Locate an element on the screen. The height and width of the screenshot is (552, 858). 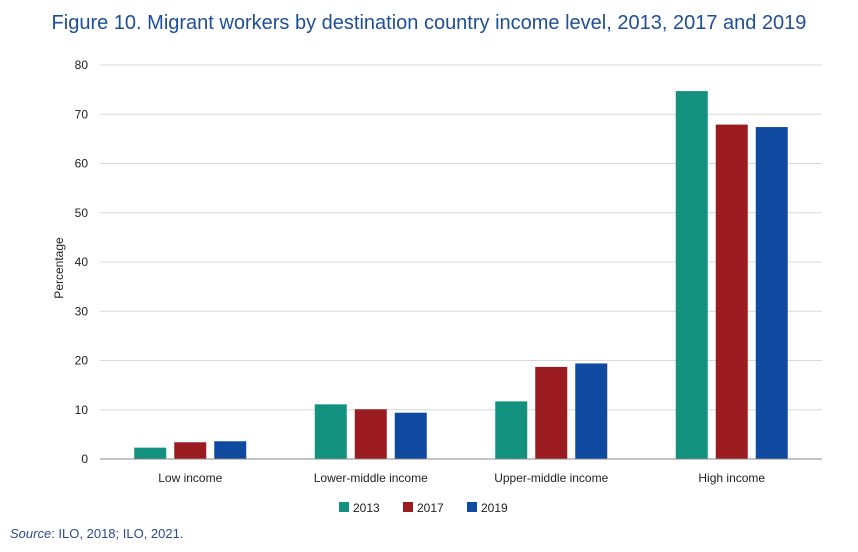
bar-2017-low-income is located at coordinates (190, 450).